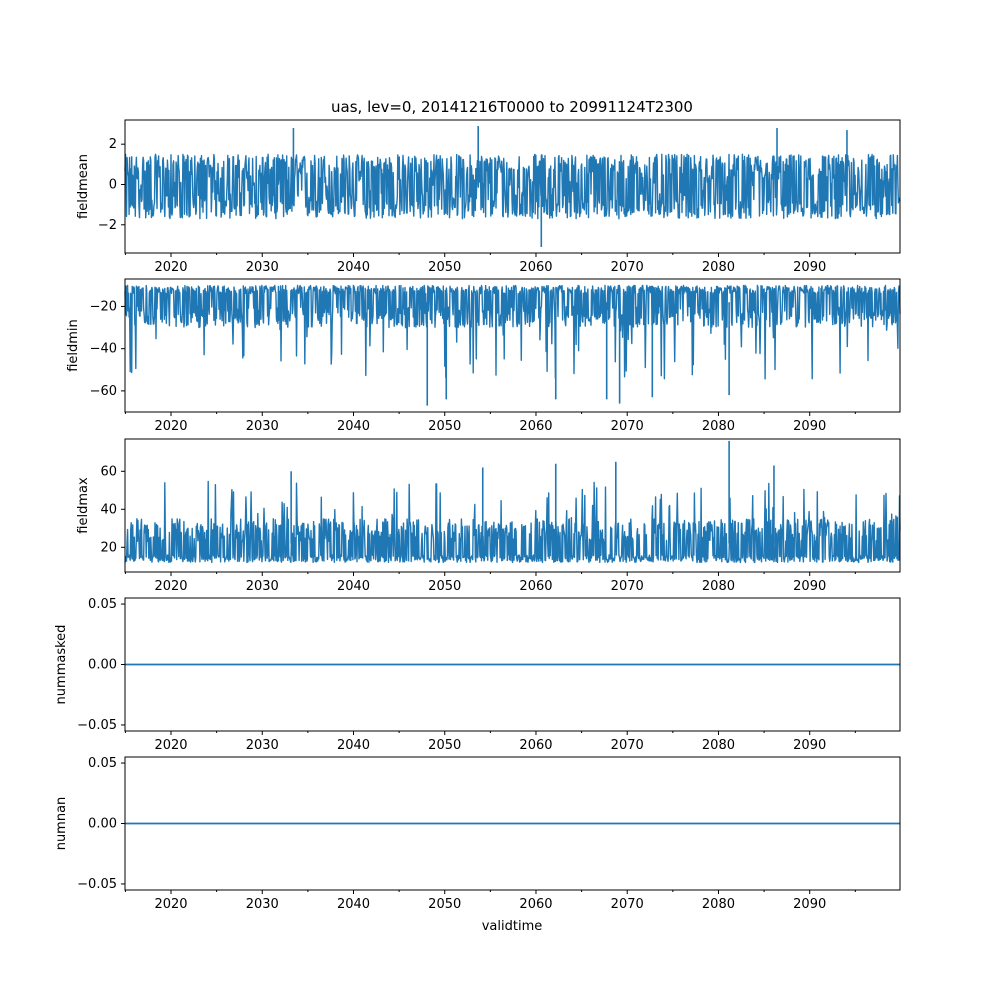 This screenshot has height=1000, width=1000. I want to click on y-tick-label-fieldmean: −2, so click(107, 225).